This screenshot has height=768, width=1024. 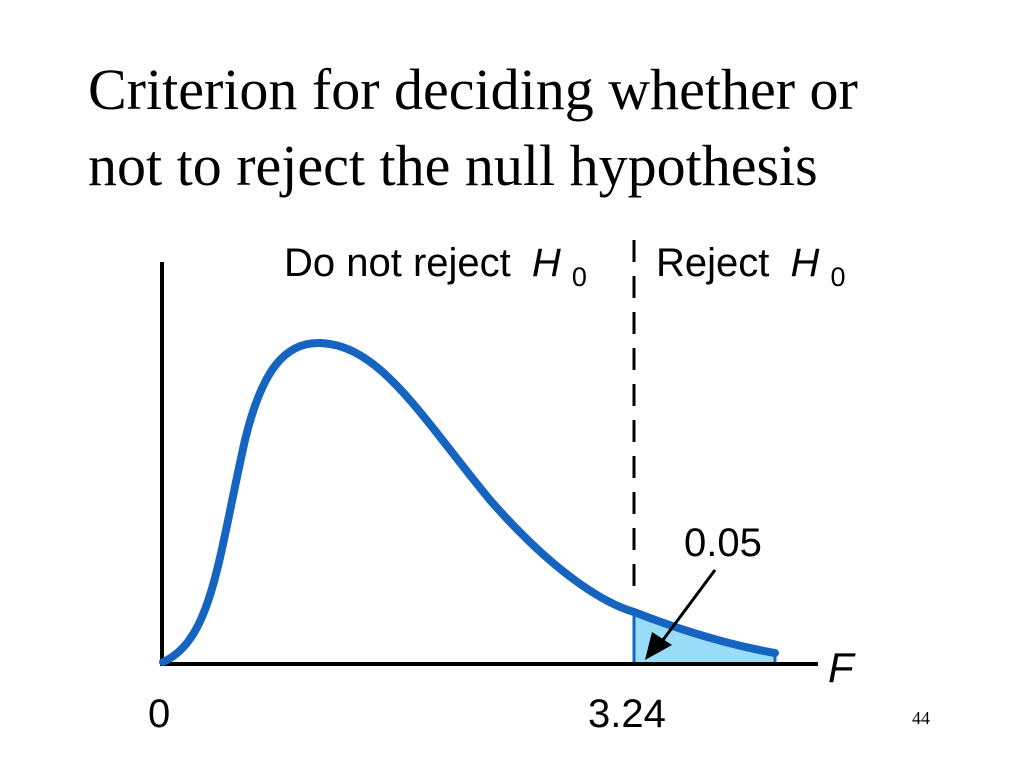 I want to click on do-not-reject-subscript: 0, so click(x=579, y=277).